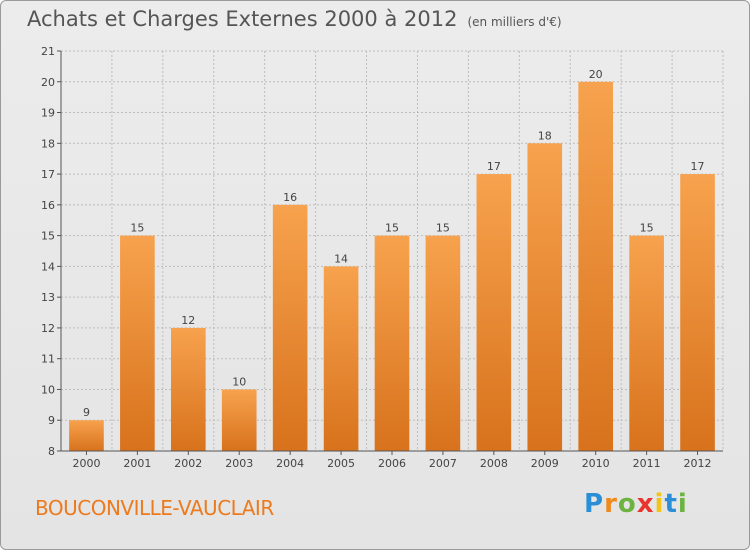 The width and height of the screenshot is (750, 550). What do you see at coordinates (545, 135) in the screenshot?
I see `value-label: 18` at bounding box center [545, 135].